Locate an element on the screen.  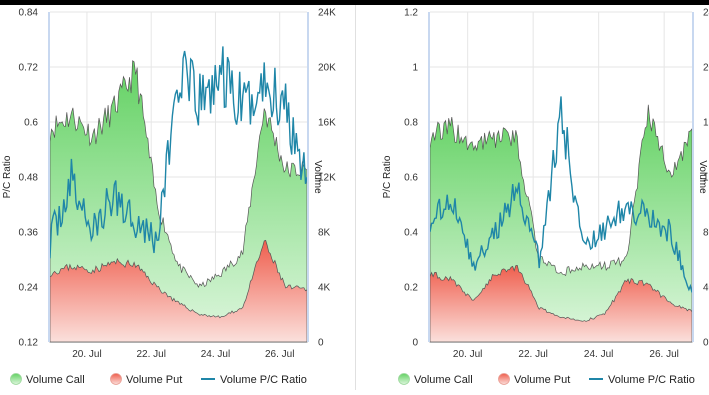
y2-tick-label: 240K is located at coordinates (706, 13).